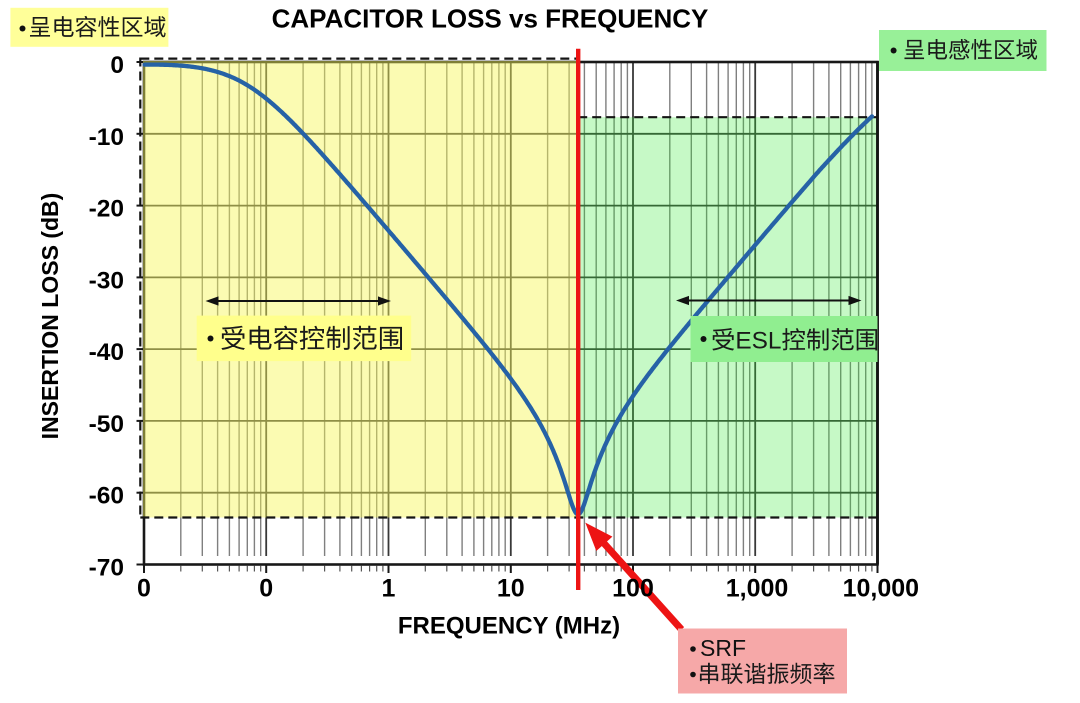  Describe the element at coordinates (106, 209) in the screenshot. I see `svg-text: -20` at that location.